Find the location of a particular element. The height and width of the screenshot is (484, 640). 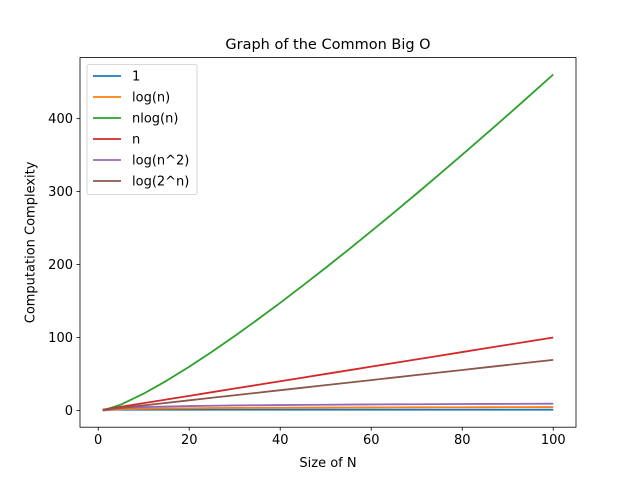

y-tick-label: 300 is located at coordinates (60, 192).